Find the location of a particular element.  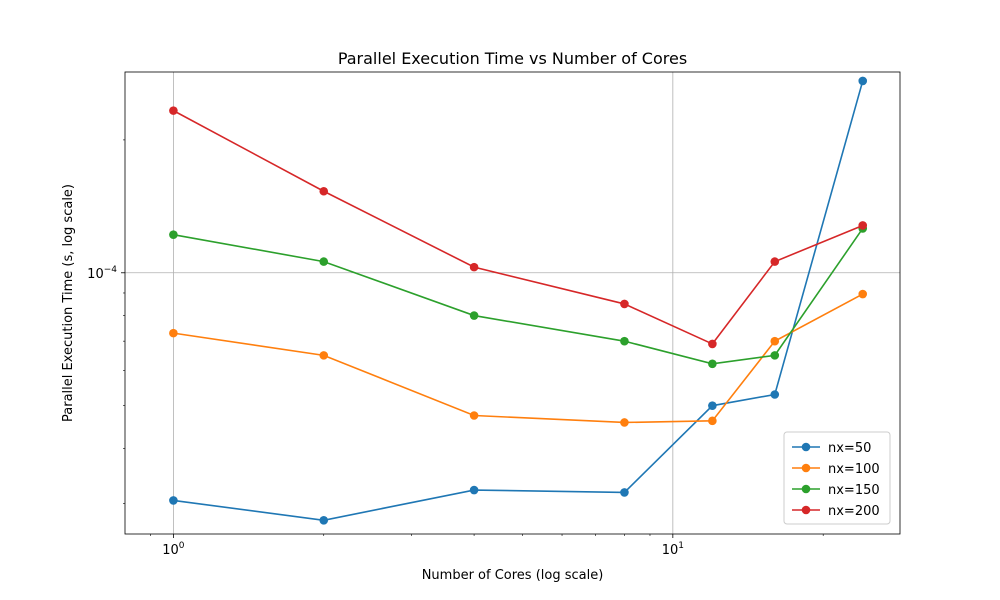

y-tick-label: 10−4 is located at coordinates (102, 273).